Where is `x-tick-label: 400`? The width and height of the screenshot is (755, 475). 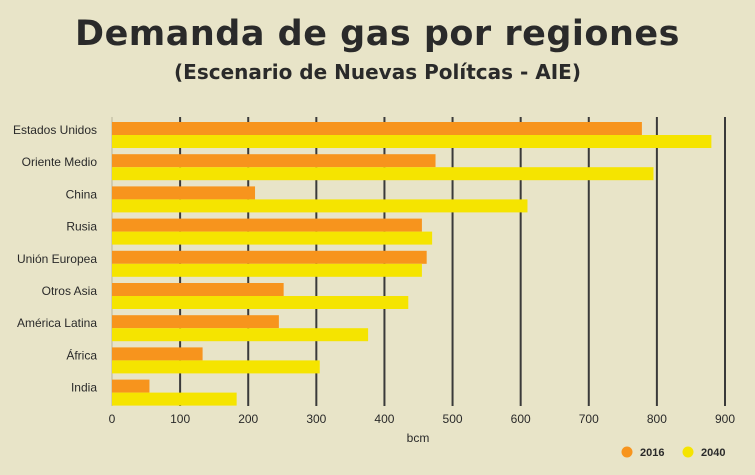
x-tick-label: 400 is located at coordinates (384, 419).